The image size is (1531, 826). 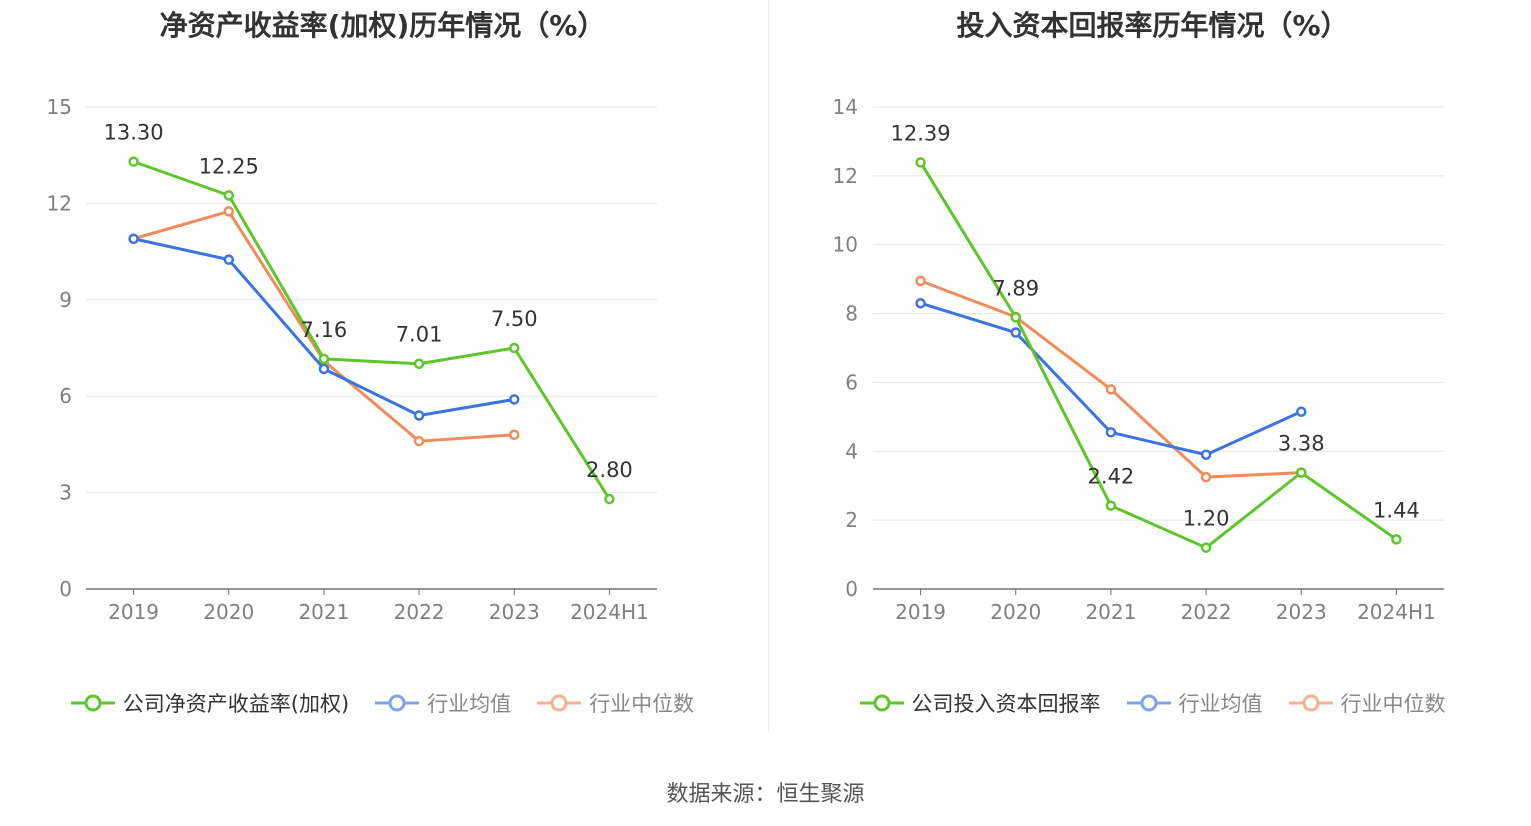 I want to click on legend-item-company: 公司投入资本回报率, so click(x=980, y=703).